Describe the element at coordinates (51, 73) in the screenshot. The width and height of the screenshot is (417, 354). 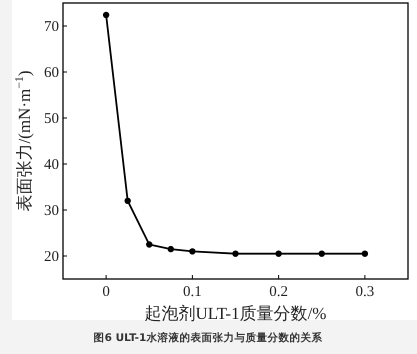
I see `y-tick-label: 60` at that location.